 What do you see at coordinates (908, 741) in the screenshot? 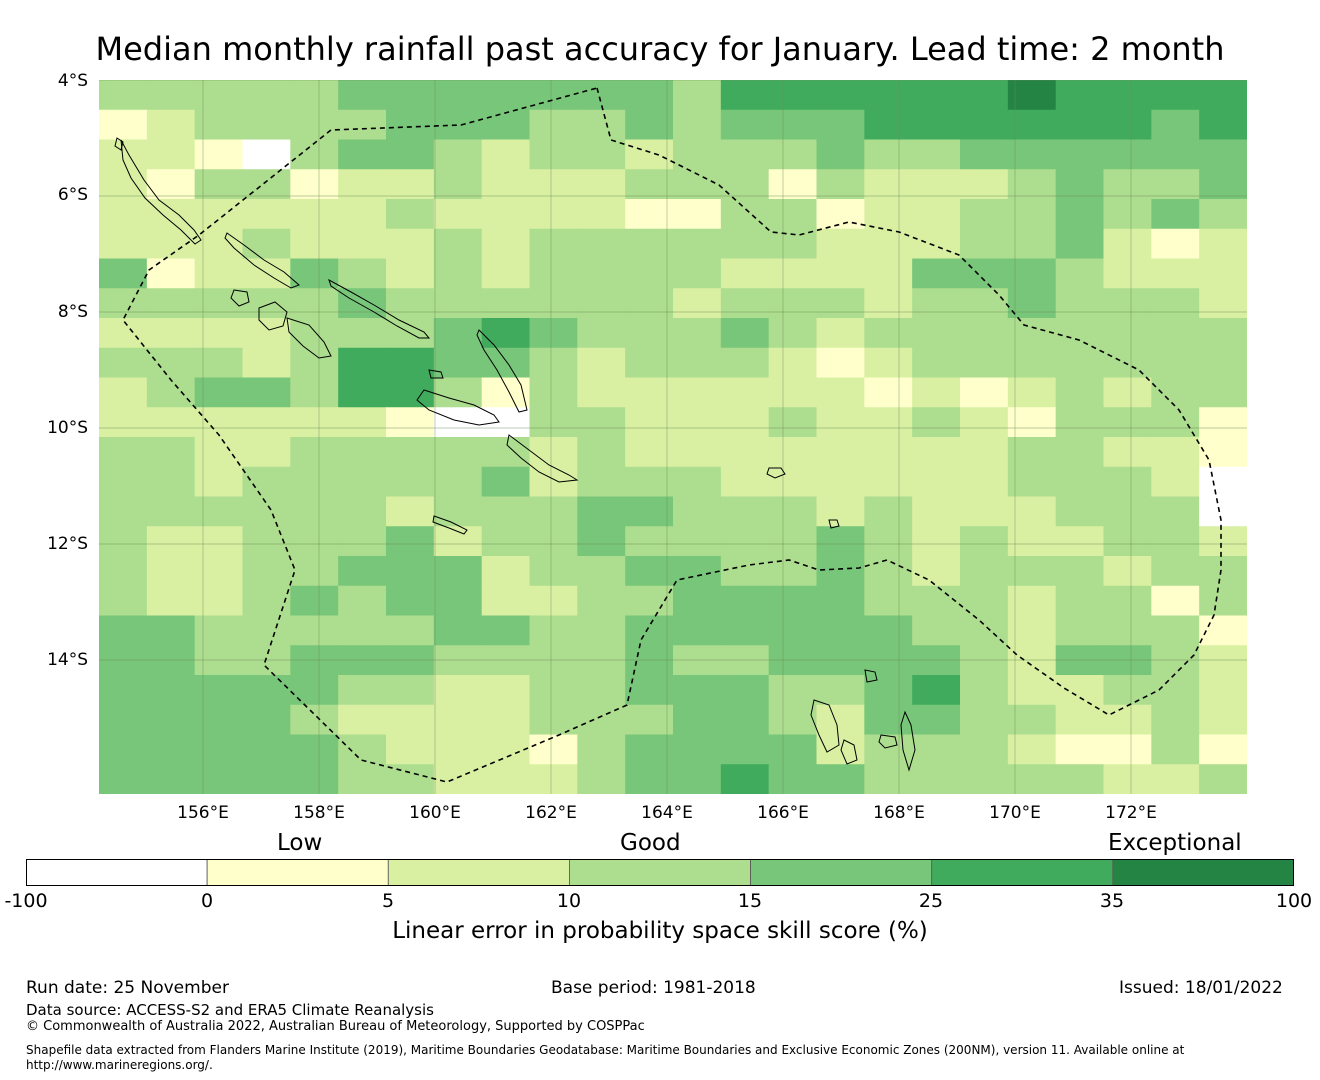
I see `island-pentecost` at bounding box center [908, 741].